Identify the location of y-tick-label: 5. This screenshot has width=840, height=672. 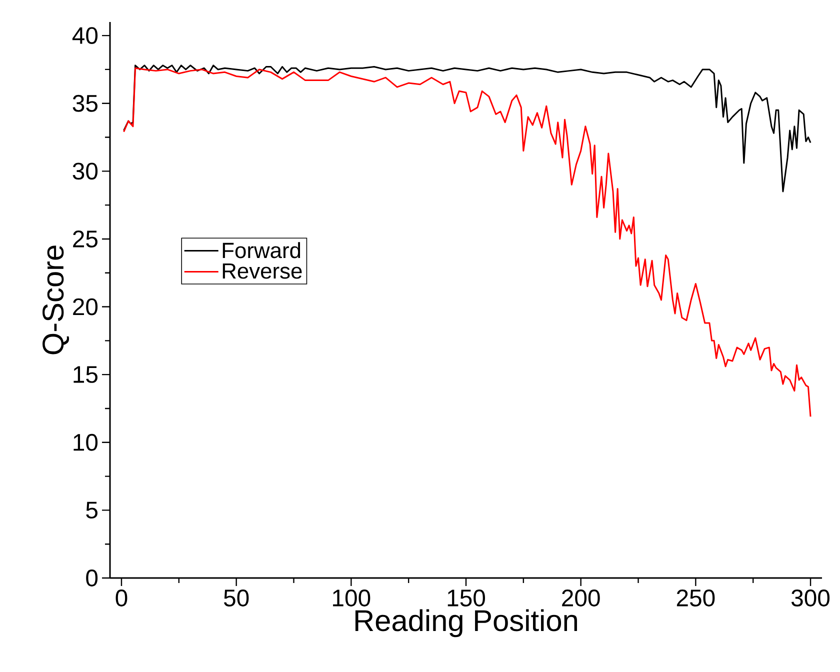
(92, 510).